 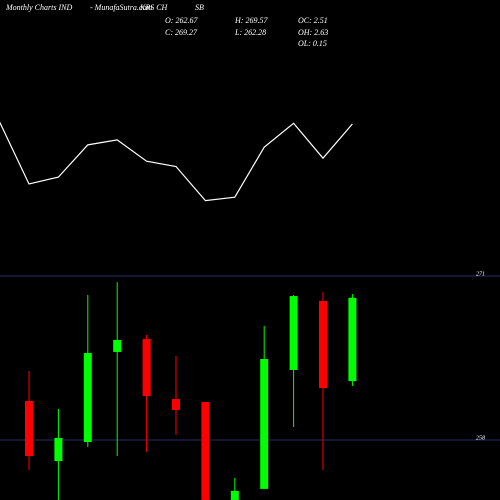 What do you see at coordinates (181, 32) in the screenshot?
I see `stat: C: 269.27` at bounding box center [181, 32].